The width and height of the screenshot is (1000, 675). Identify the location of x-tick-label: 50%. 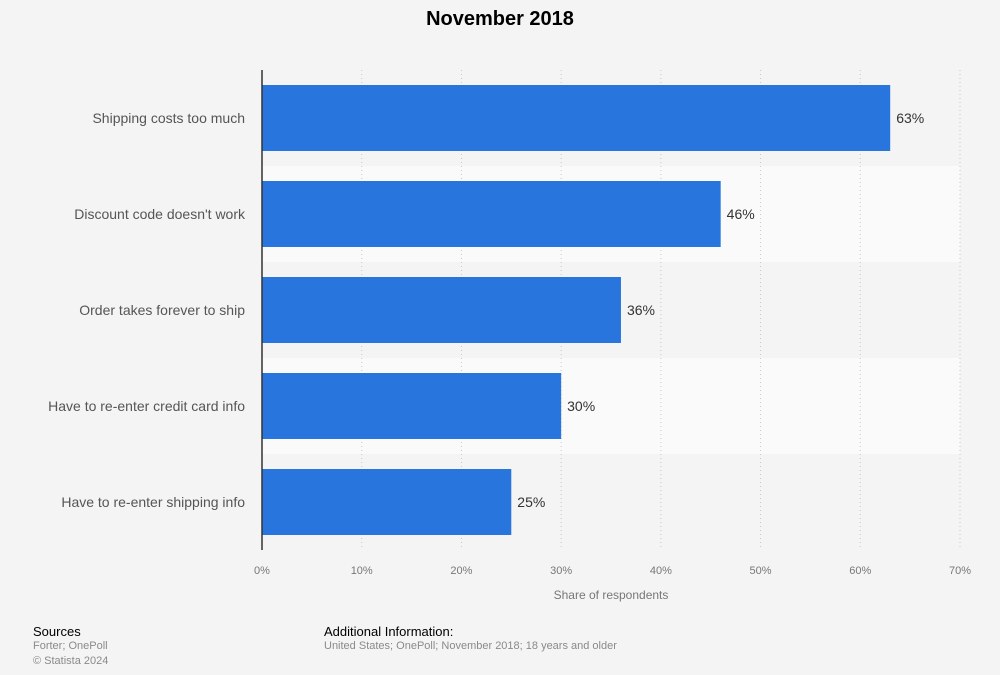
(761, 571).